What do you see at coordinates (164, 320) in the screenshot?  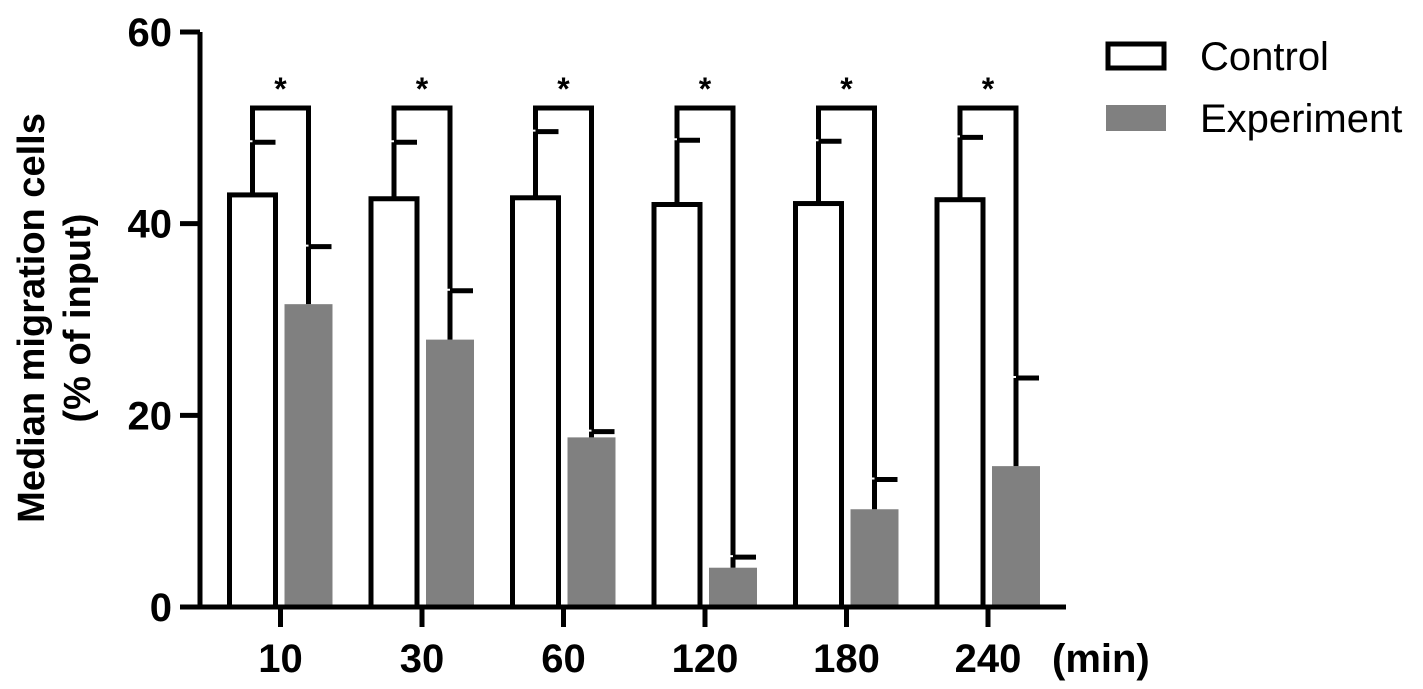 I see `y-ticks: 0 20 40 60` at bounding box center [164, 320].